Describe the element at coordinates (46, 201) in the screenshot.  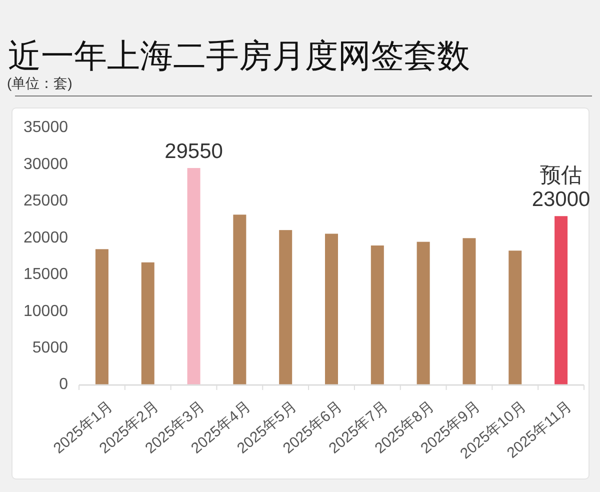
I see `ytick: 25000` at that location.